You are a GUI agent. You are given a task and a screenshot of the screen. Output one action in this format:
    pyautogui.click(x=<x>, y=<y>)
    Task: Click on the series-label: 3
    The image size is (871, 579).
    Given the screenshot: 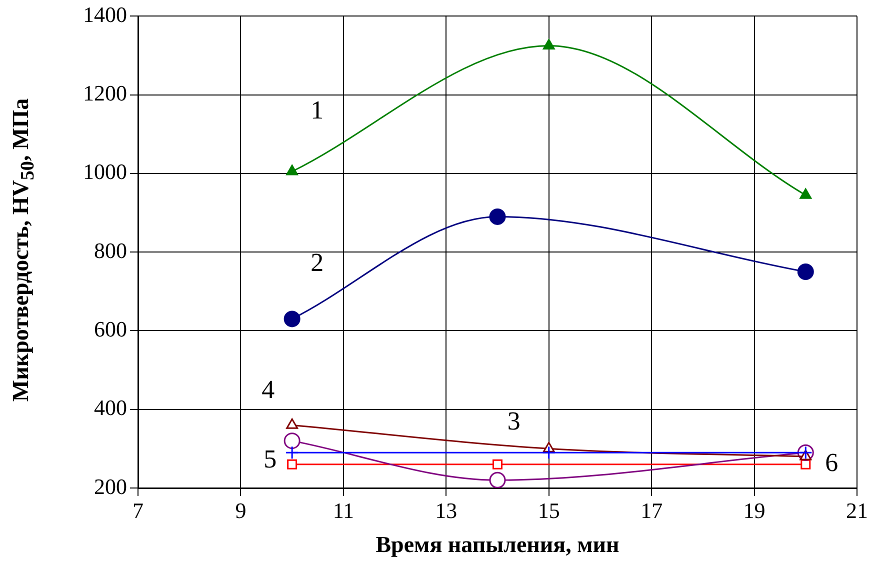 What is the action you would take?
    pyautogui.click(x=513, y=421)
    